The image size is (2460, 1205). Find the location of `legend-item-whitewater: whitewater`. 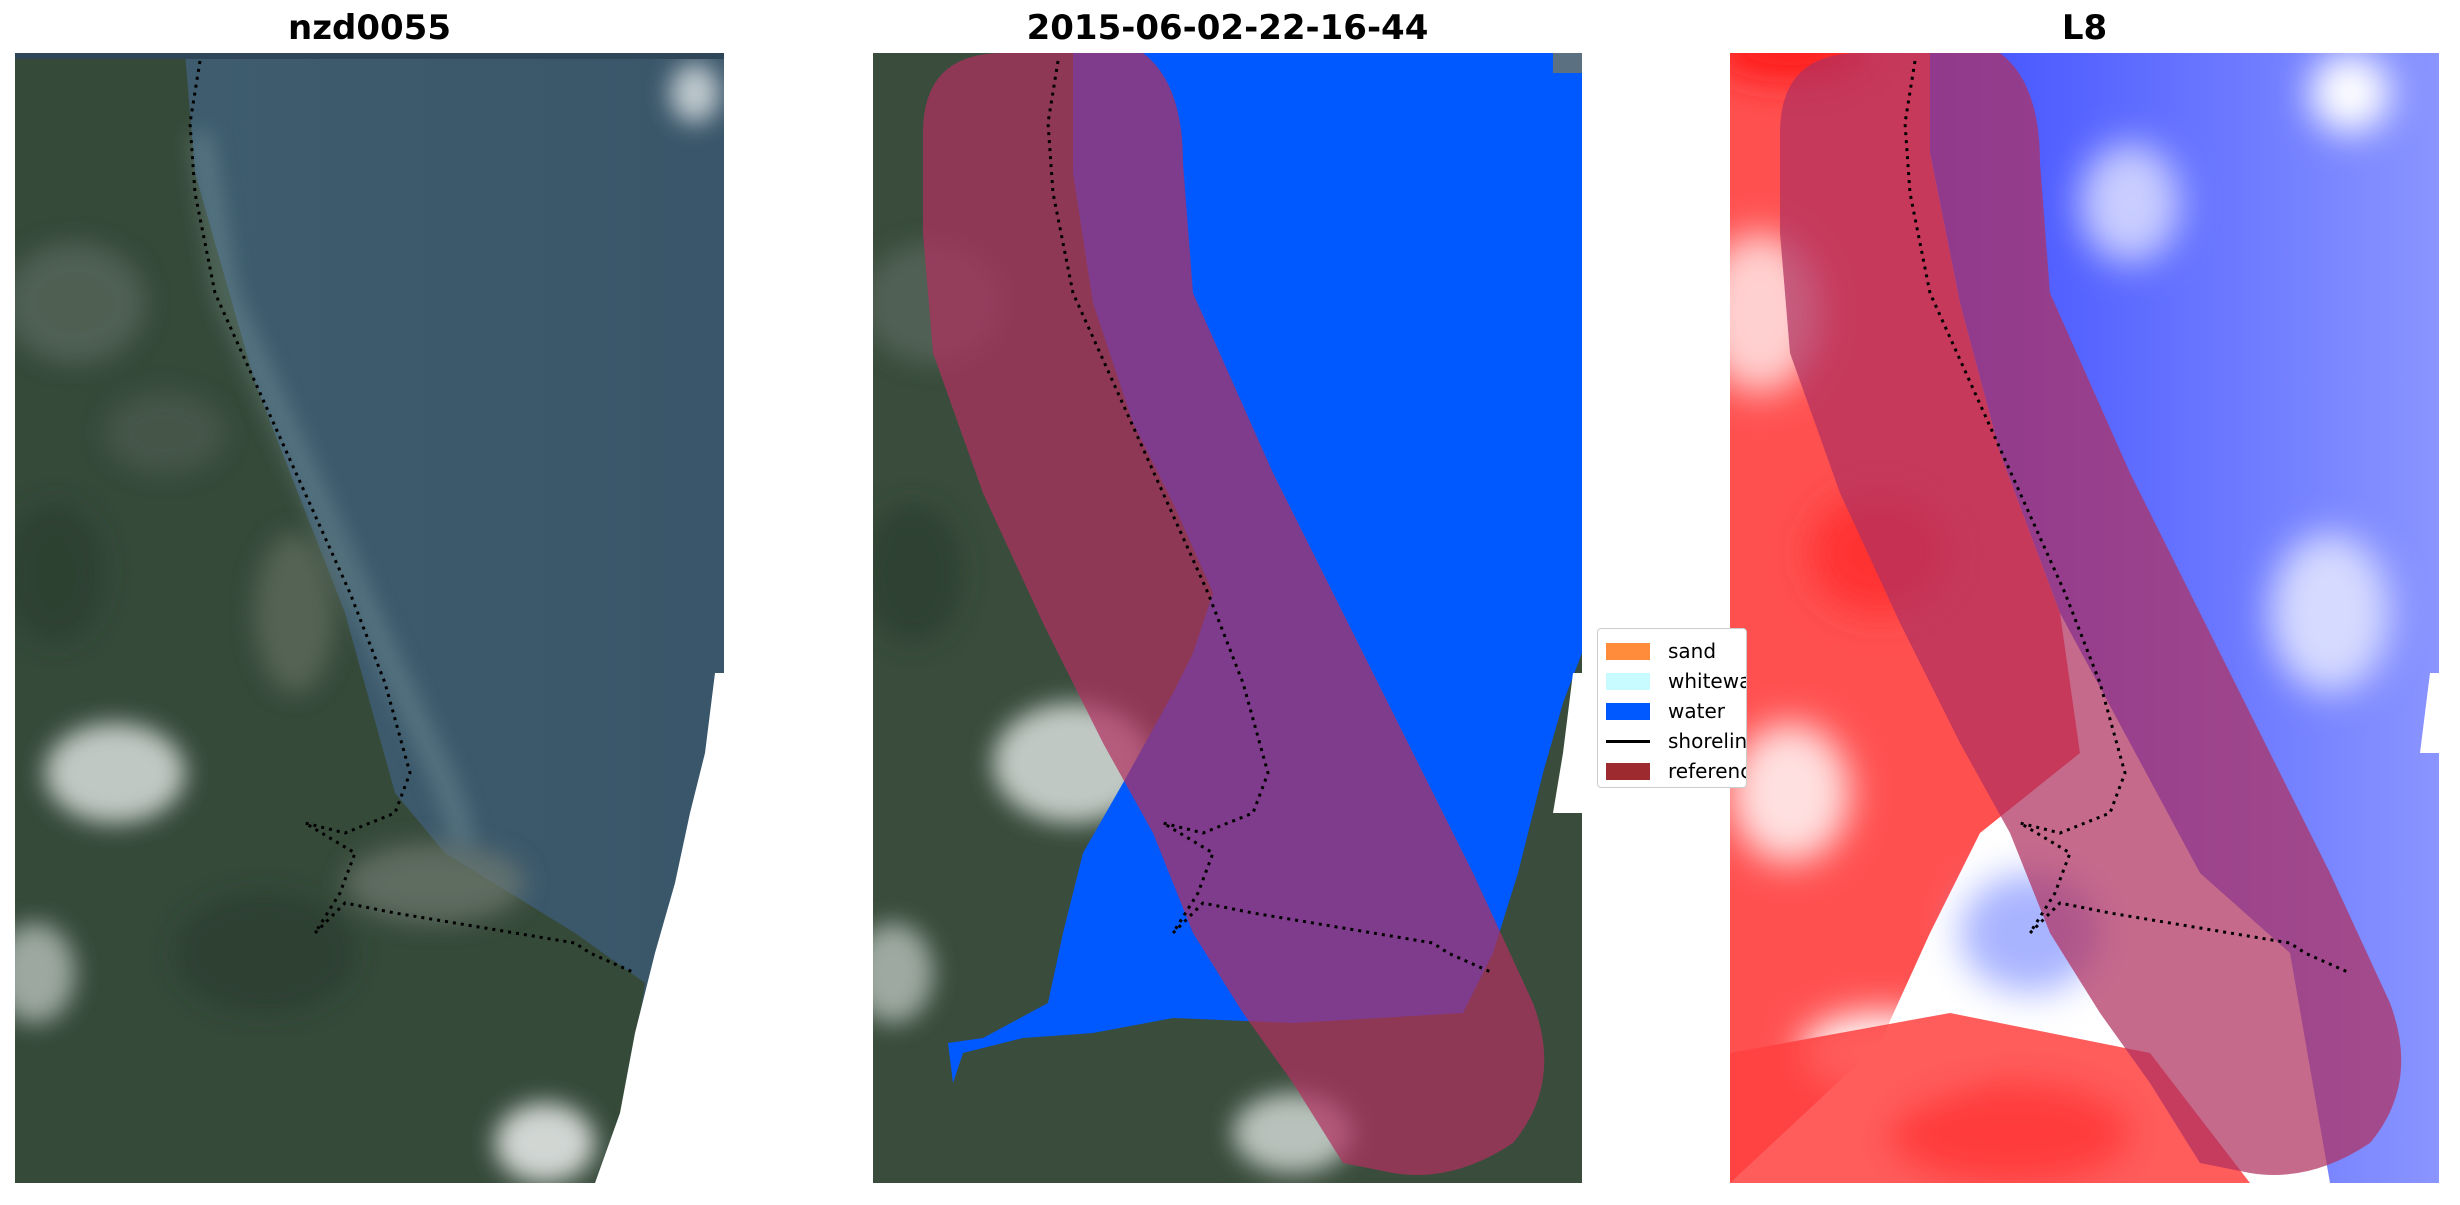

legend-item-whitewater: whitewater is located at coordinates (1676, 680).